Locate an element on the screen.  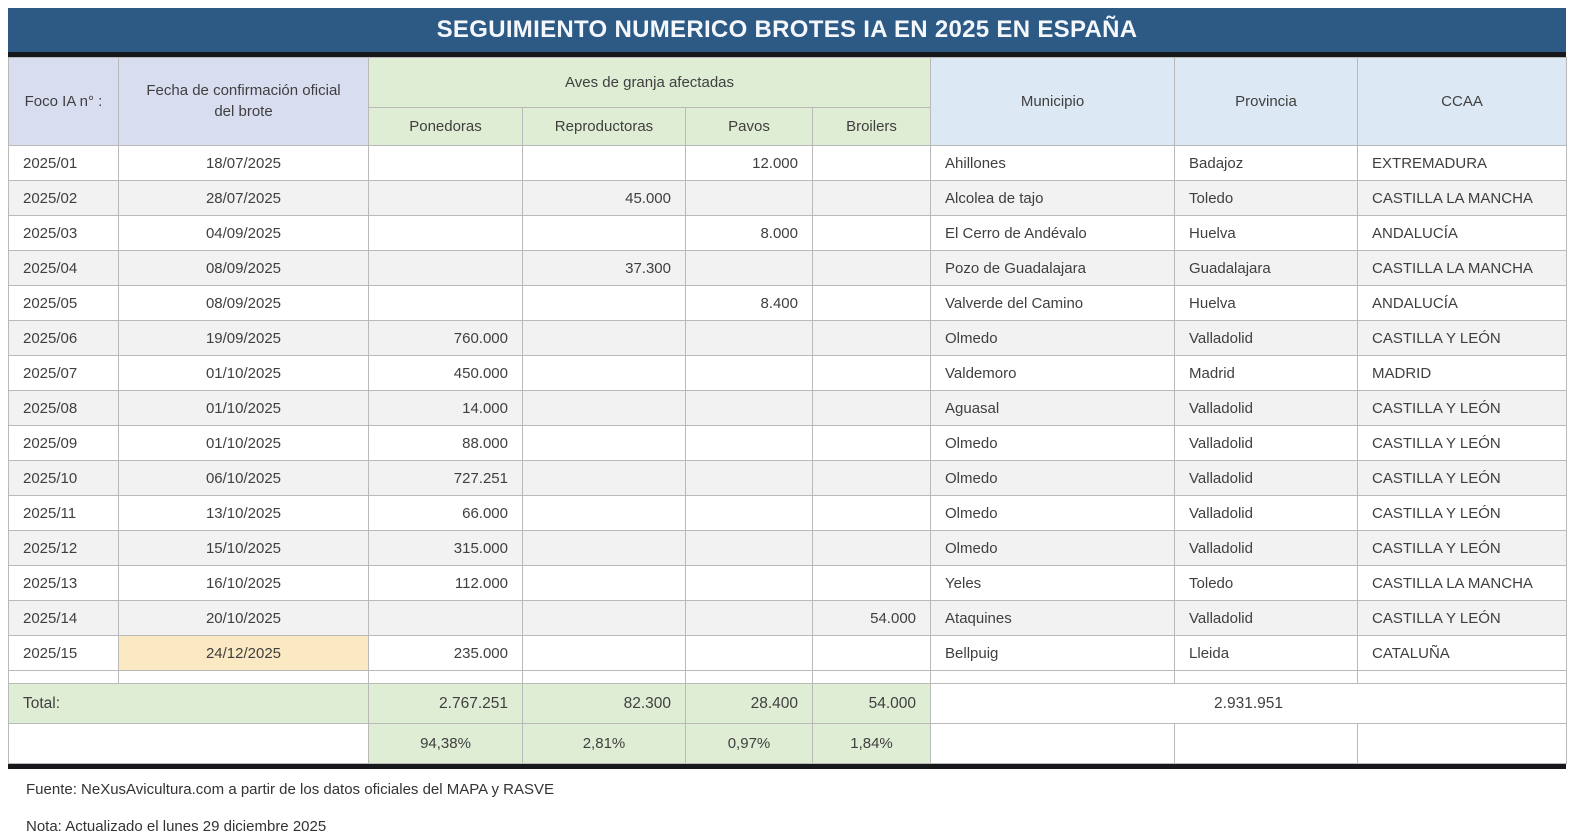
cell-provincia: Guadalajara is located at coordinates (1266, 268).